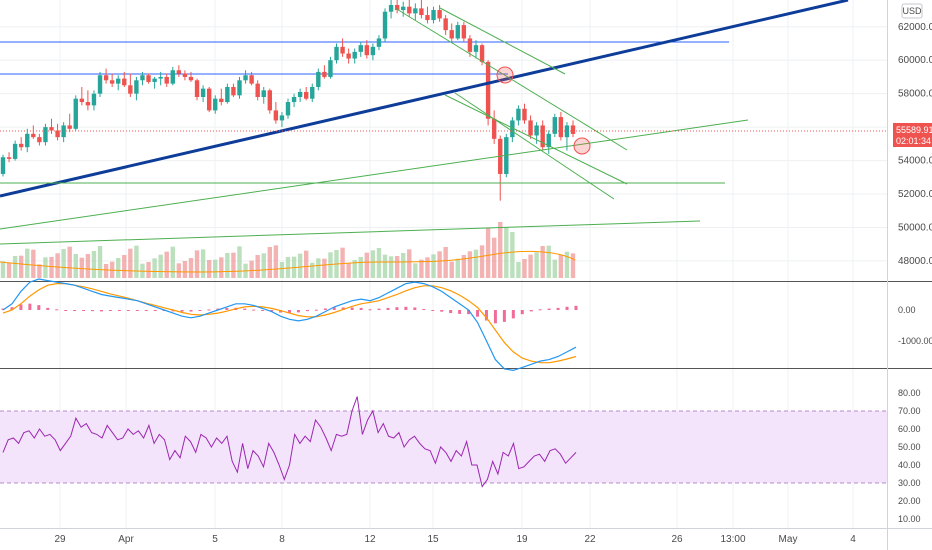  I want to click on drawings, so click(364, 58).